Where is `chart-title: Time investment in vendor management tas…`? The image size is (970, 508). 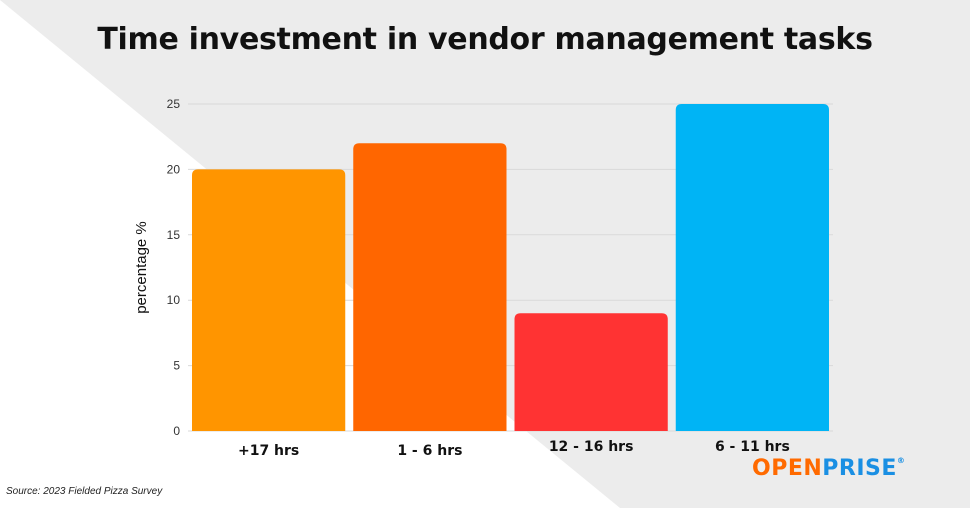 chart-title: Time investment in vendor management tas… is located at coordinates (485, 39).